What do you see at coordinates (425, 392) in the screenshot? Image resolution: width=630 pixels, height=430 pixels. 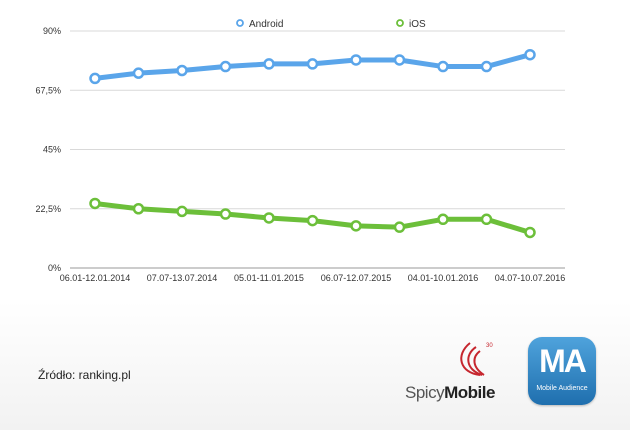 I see `spicy-word: Spicy` at bounding box center [425, 392].